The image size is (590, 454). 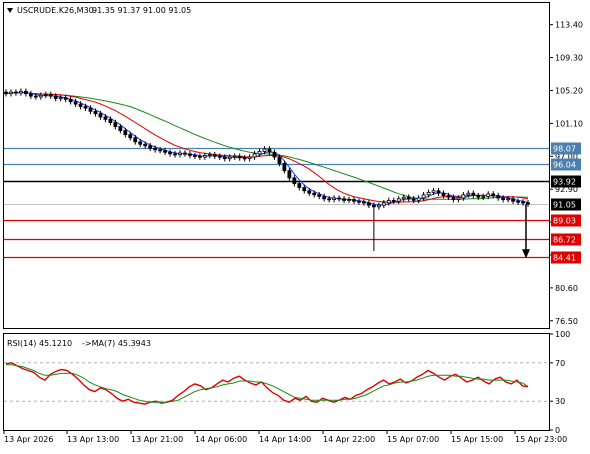 What do you see at coordinates (560, 363) in the screenshot?
I see `rsi-tick-label: 70` at bounding box center [560, 363].